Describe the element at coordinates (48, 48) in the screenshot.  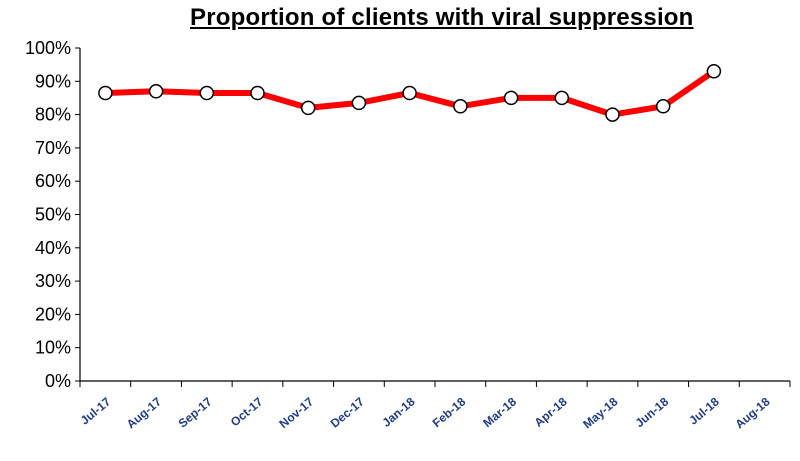
I see `y-tick-label: 100%` at that location.